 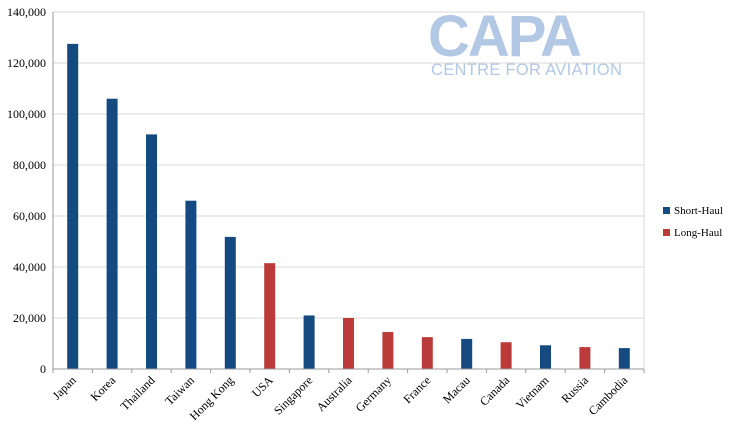 What do you see at coordinates (73, 206) in the screenshot?
I see `bar-japan` at bounding box center [73, 206].